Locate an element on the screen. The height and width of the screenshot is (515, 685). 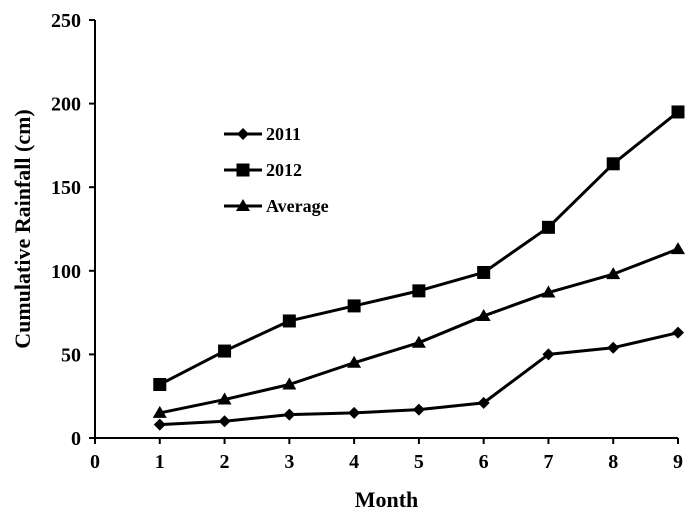
y-tick-label: 50 is located at coordinates (71, 355).